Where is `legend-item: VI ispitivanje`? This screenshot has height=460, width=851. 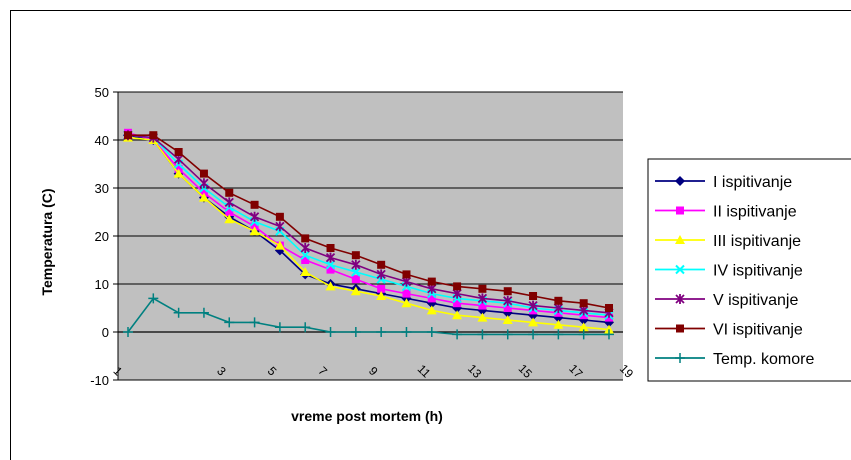
legend-item: VI ispitivanje is located at coordinates (729, 330).